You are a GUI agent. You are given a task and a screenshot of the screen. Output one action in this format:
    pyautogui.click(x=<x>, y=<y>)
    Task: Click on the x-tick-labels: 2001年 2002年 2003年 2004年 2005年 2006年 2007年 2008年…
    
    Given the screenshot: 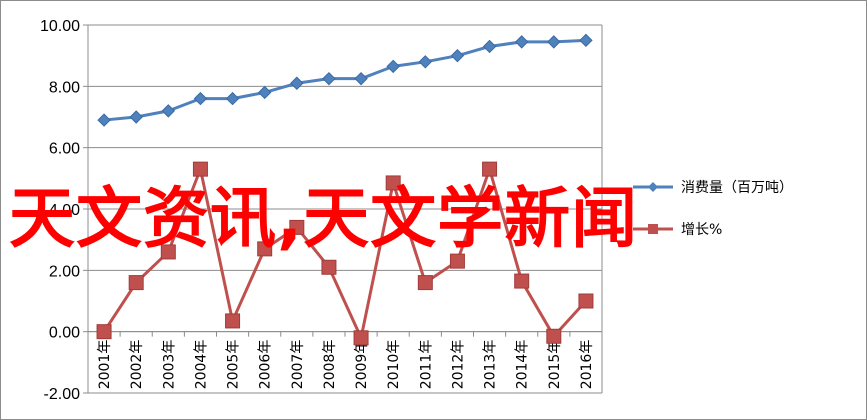 What is the action you would take?
    pyautogui.click(x=346, y=365)
    